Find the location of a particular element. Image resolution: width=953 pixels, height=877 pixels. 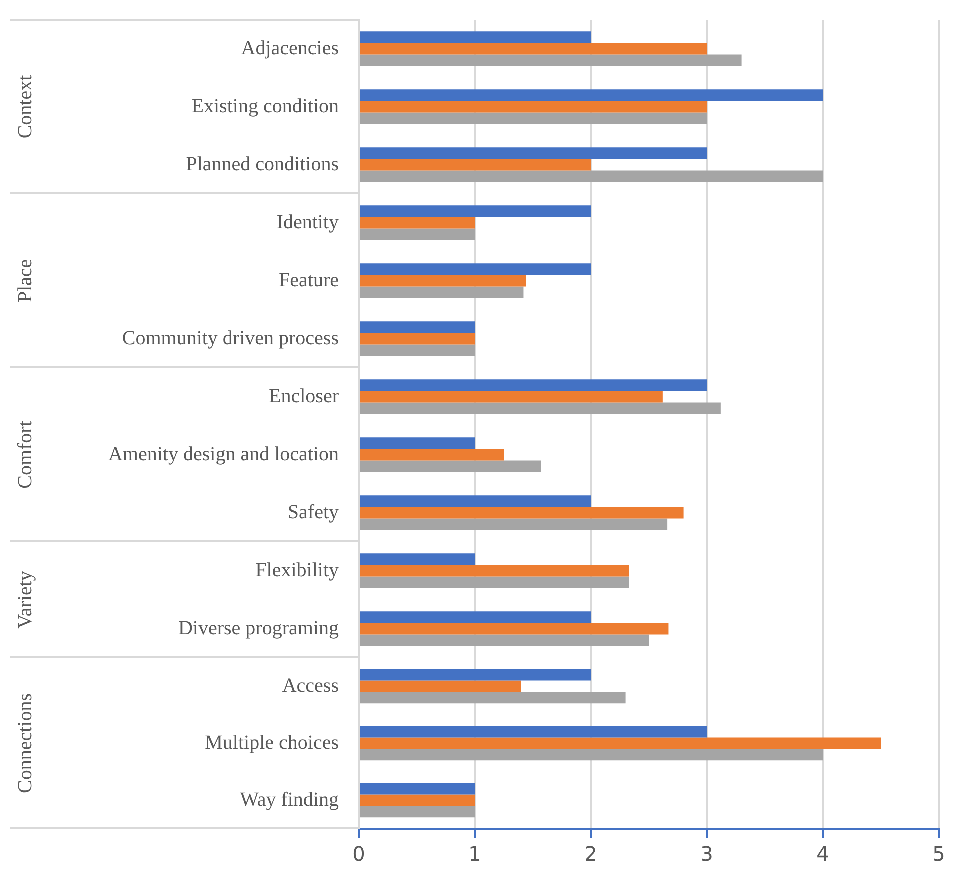

y-tick-label: Feature is located at coordinates (309, 280).